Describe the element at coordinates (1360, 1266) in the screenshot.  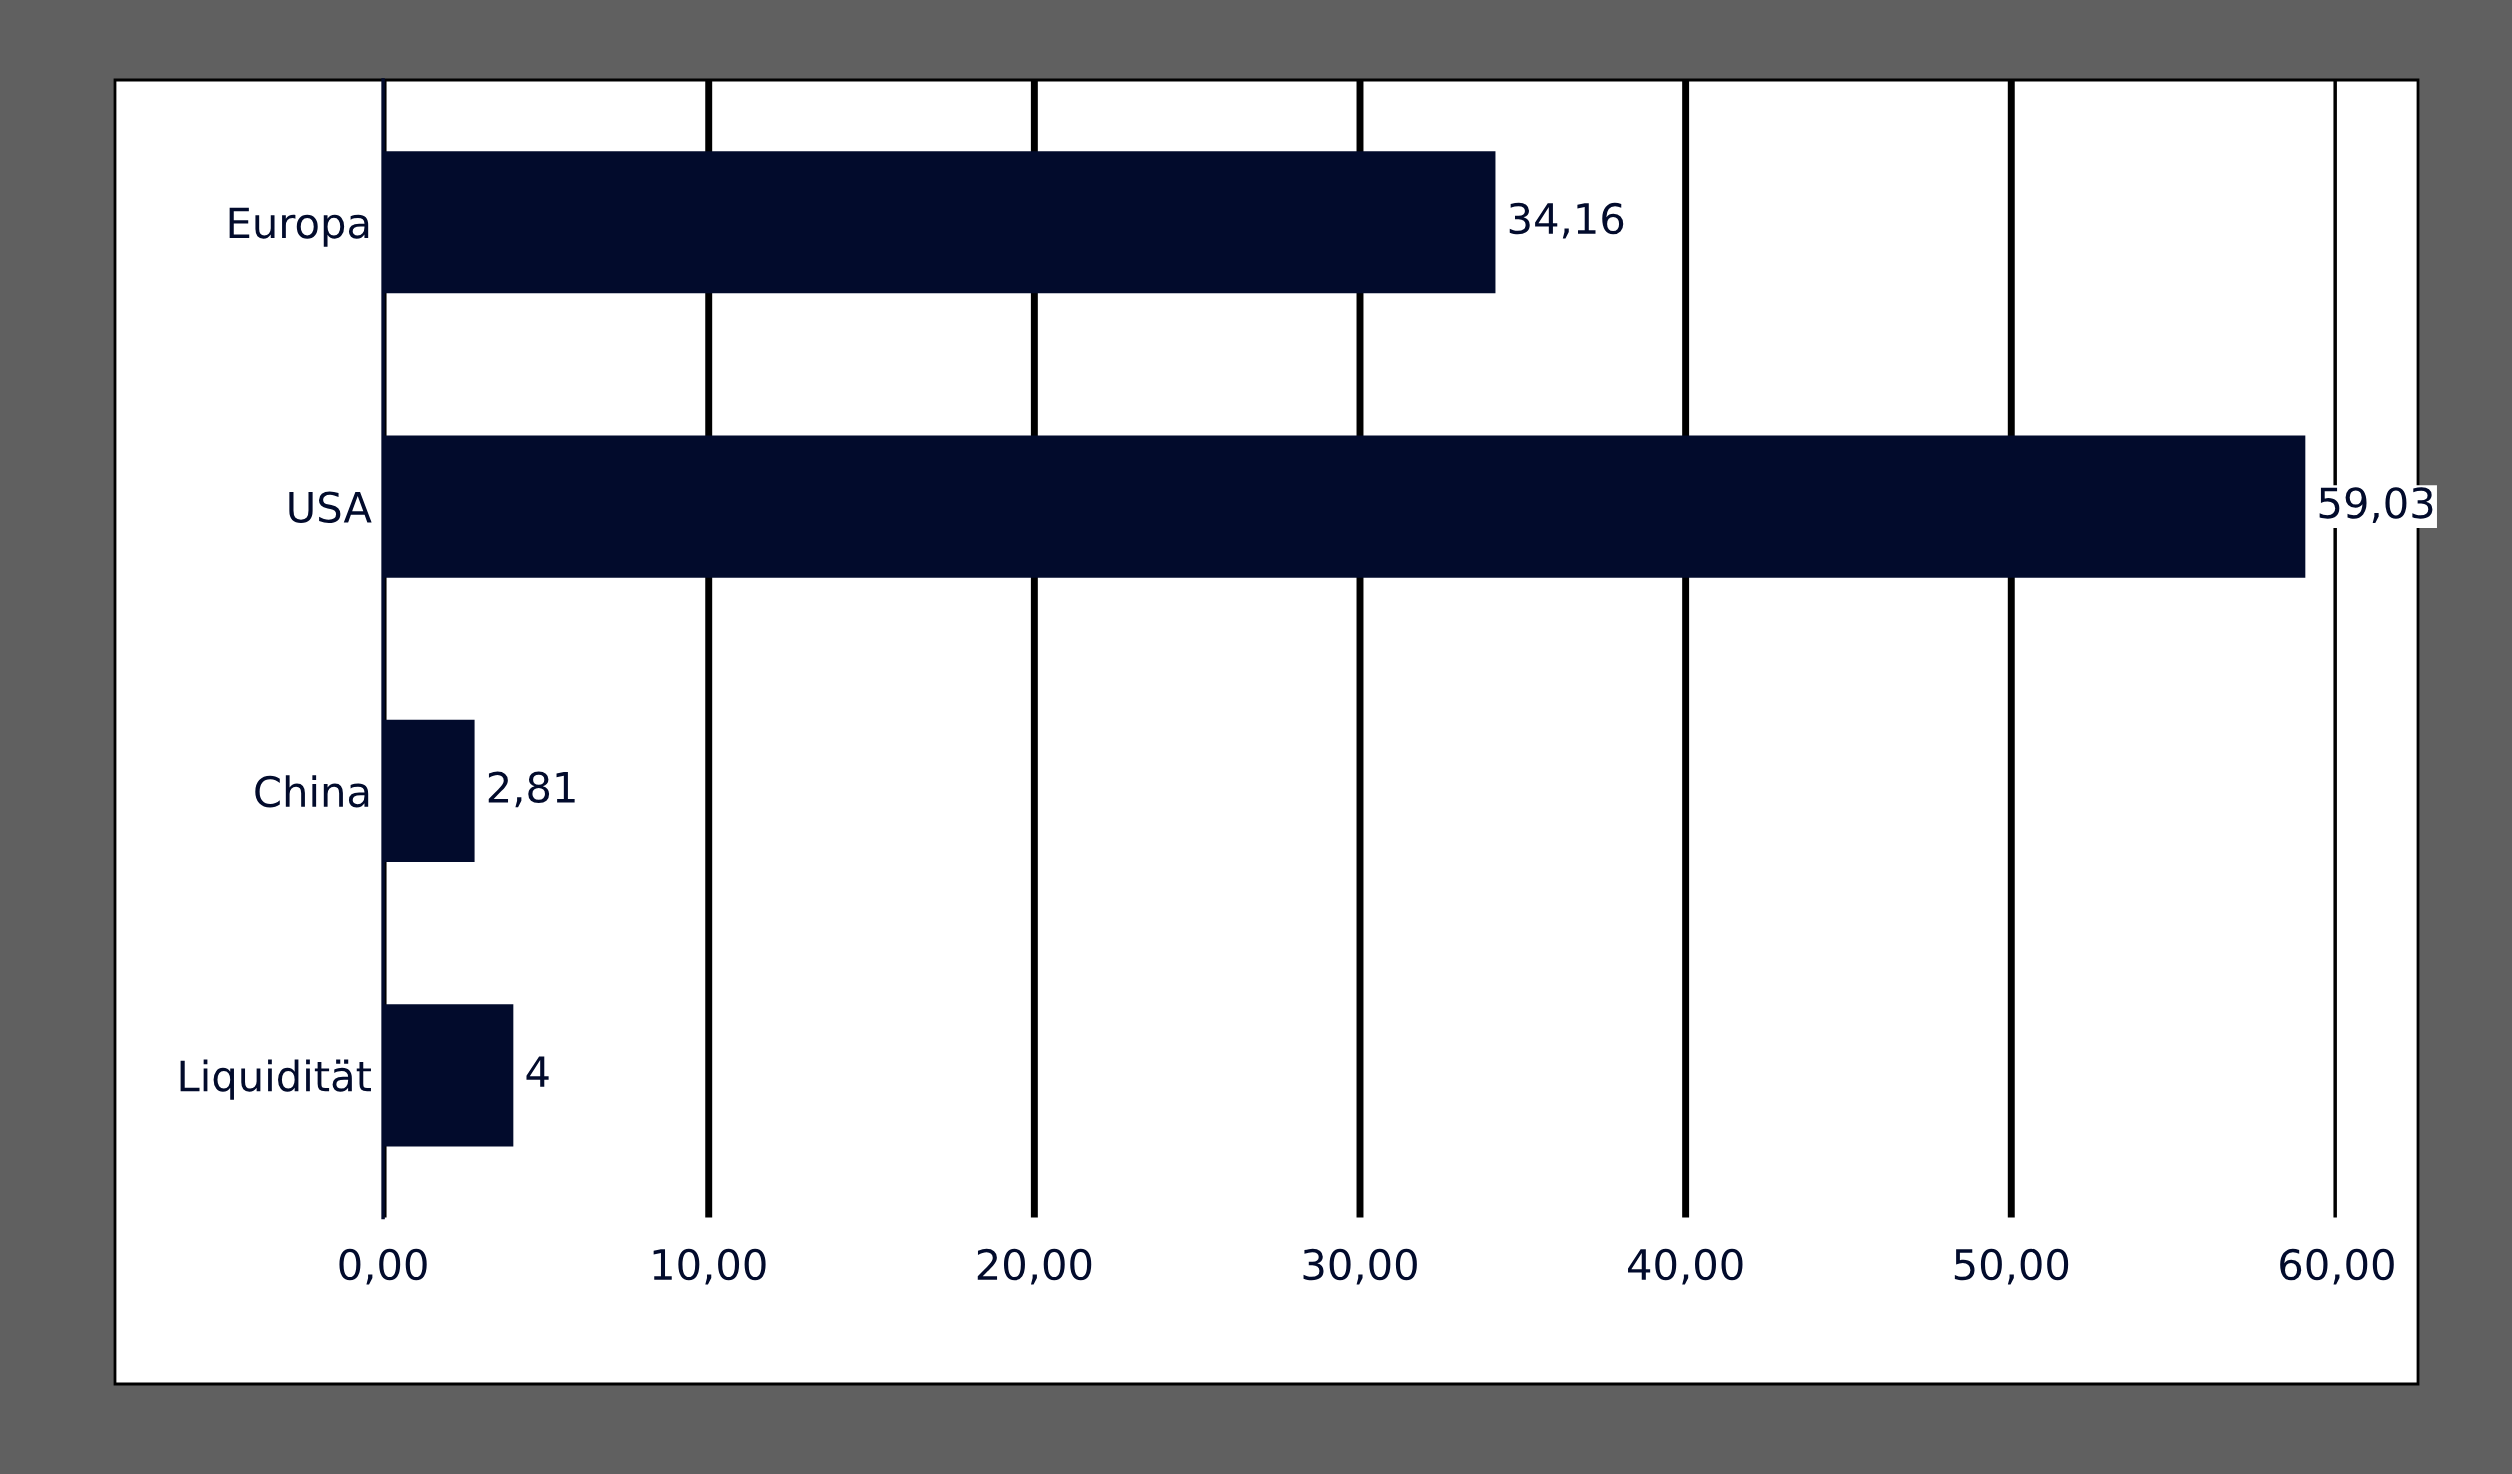
I see `x-tick-label: 30,00` at that location.